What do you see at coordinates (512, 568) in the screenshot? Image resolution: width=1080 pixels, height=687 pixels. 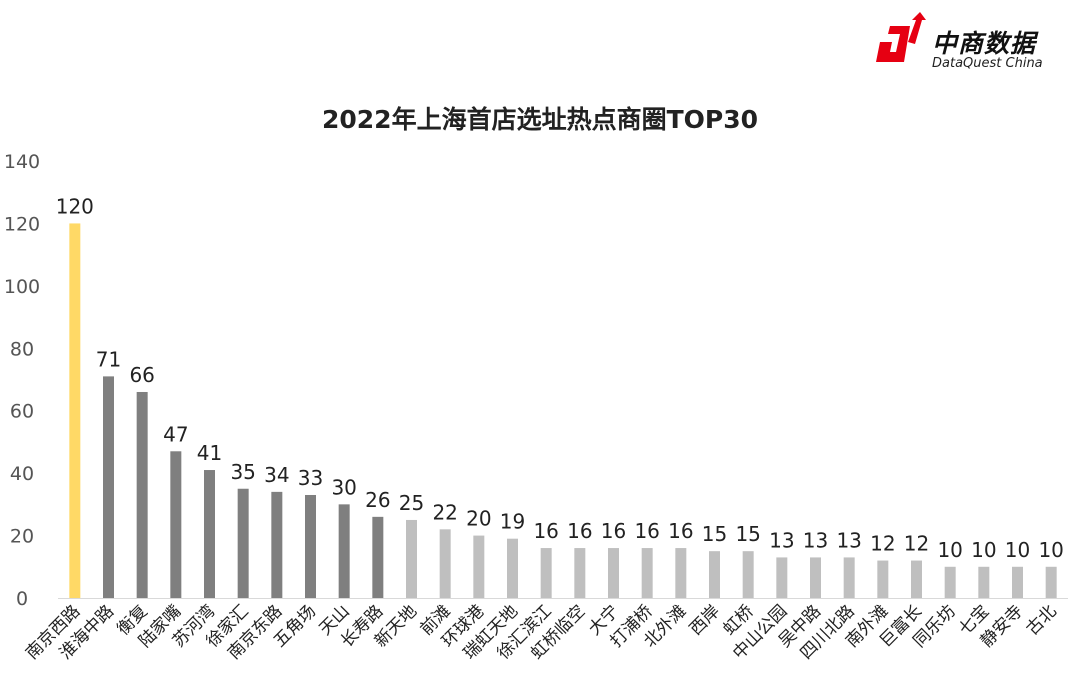 I see `bar-瑞虹天地` at bounding box center [512, 568].